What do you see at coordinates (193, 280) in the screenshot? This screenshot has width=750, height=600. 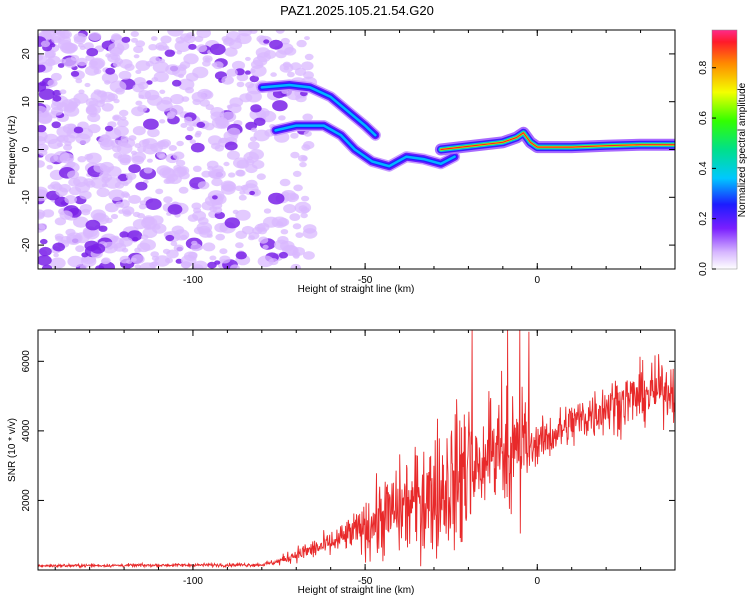 I see `spectrogram-xtick-label: -100` at bounding box center [193, 280].